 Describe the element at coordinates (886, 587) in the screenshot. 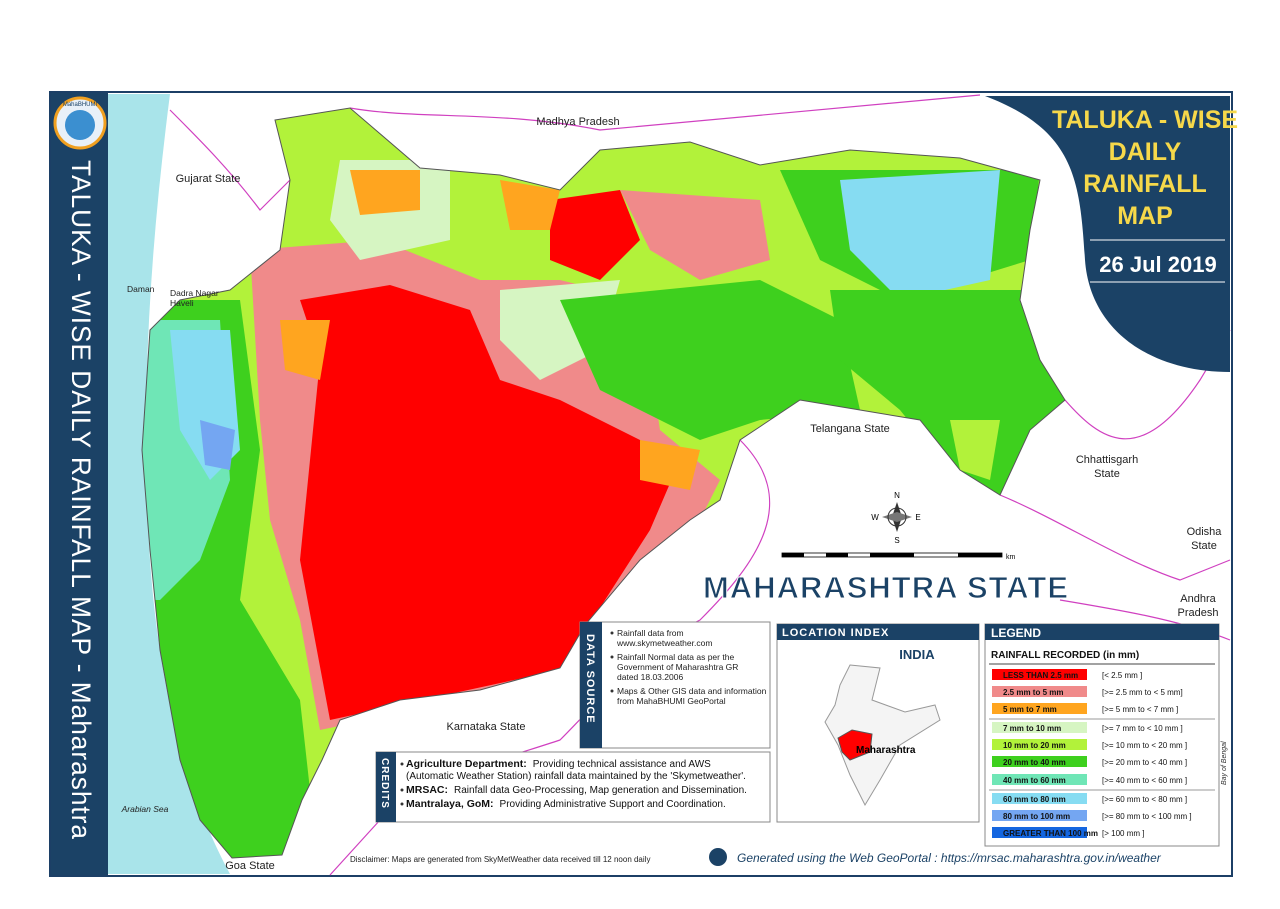

I see `state-name: MAHARASHTRA STATE` at that location.